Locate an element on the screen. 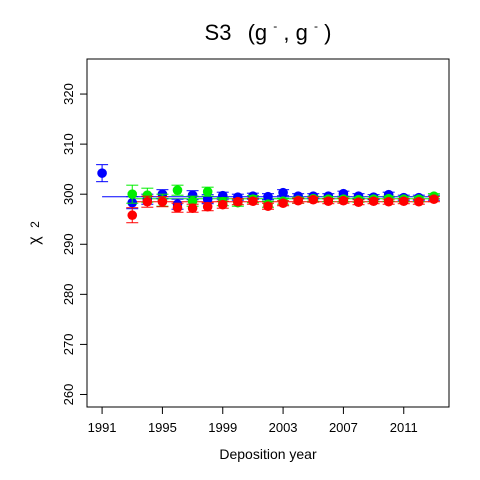 This screenshot has width=480, height=480. y-tick-label: 270 is located at coordinates (68, 345).